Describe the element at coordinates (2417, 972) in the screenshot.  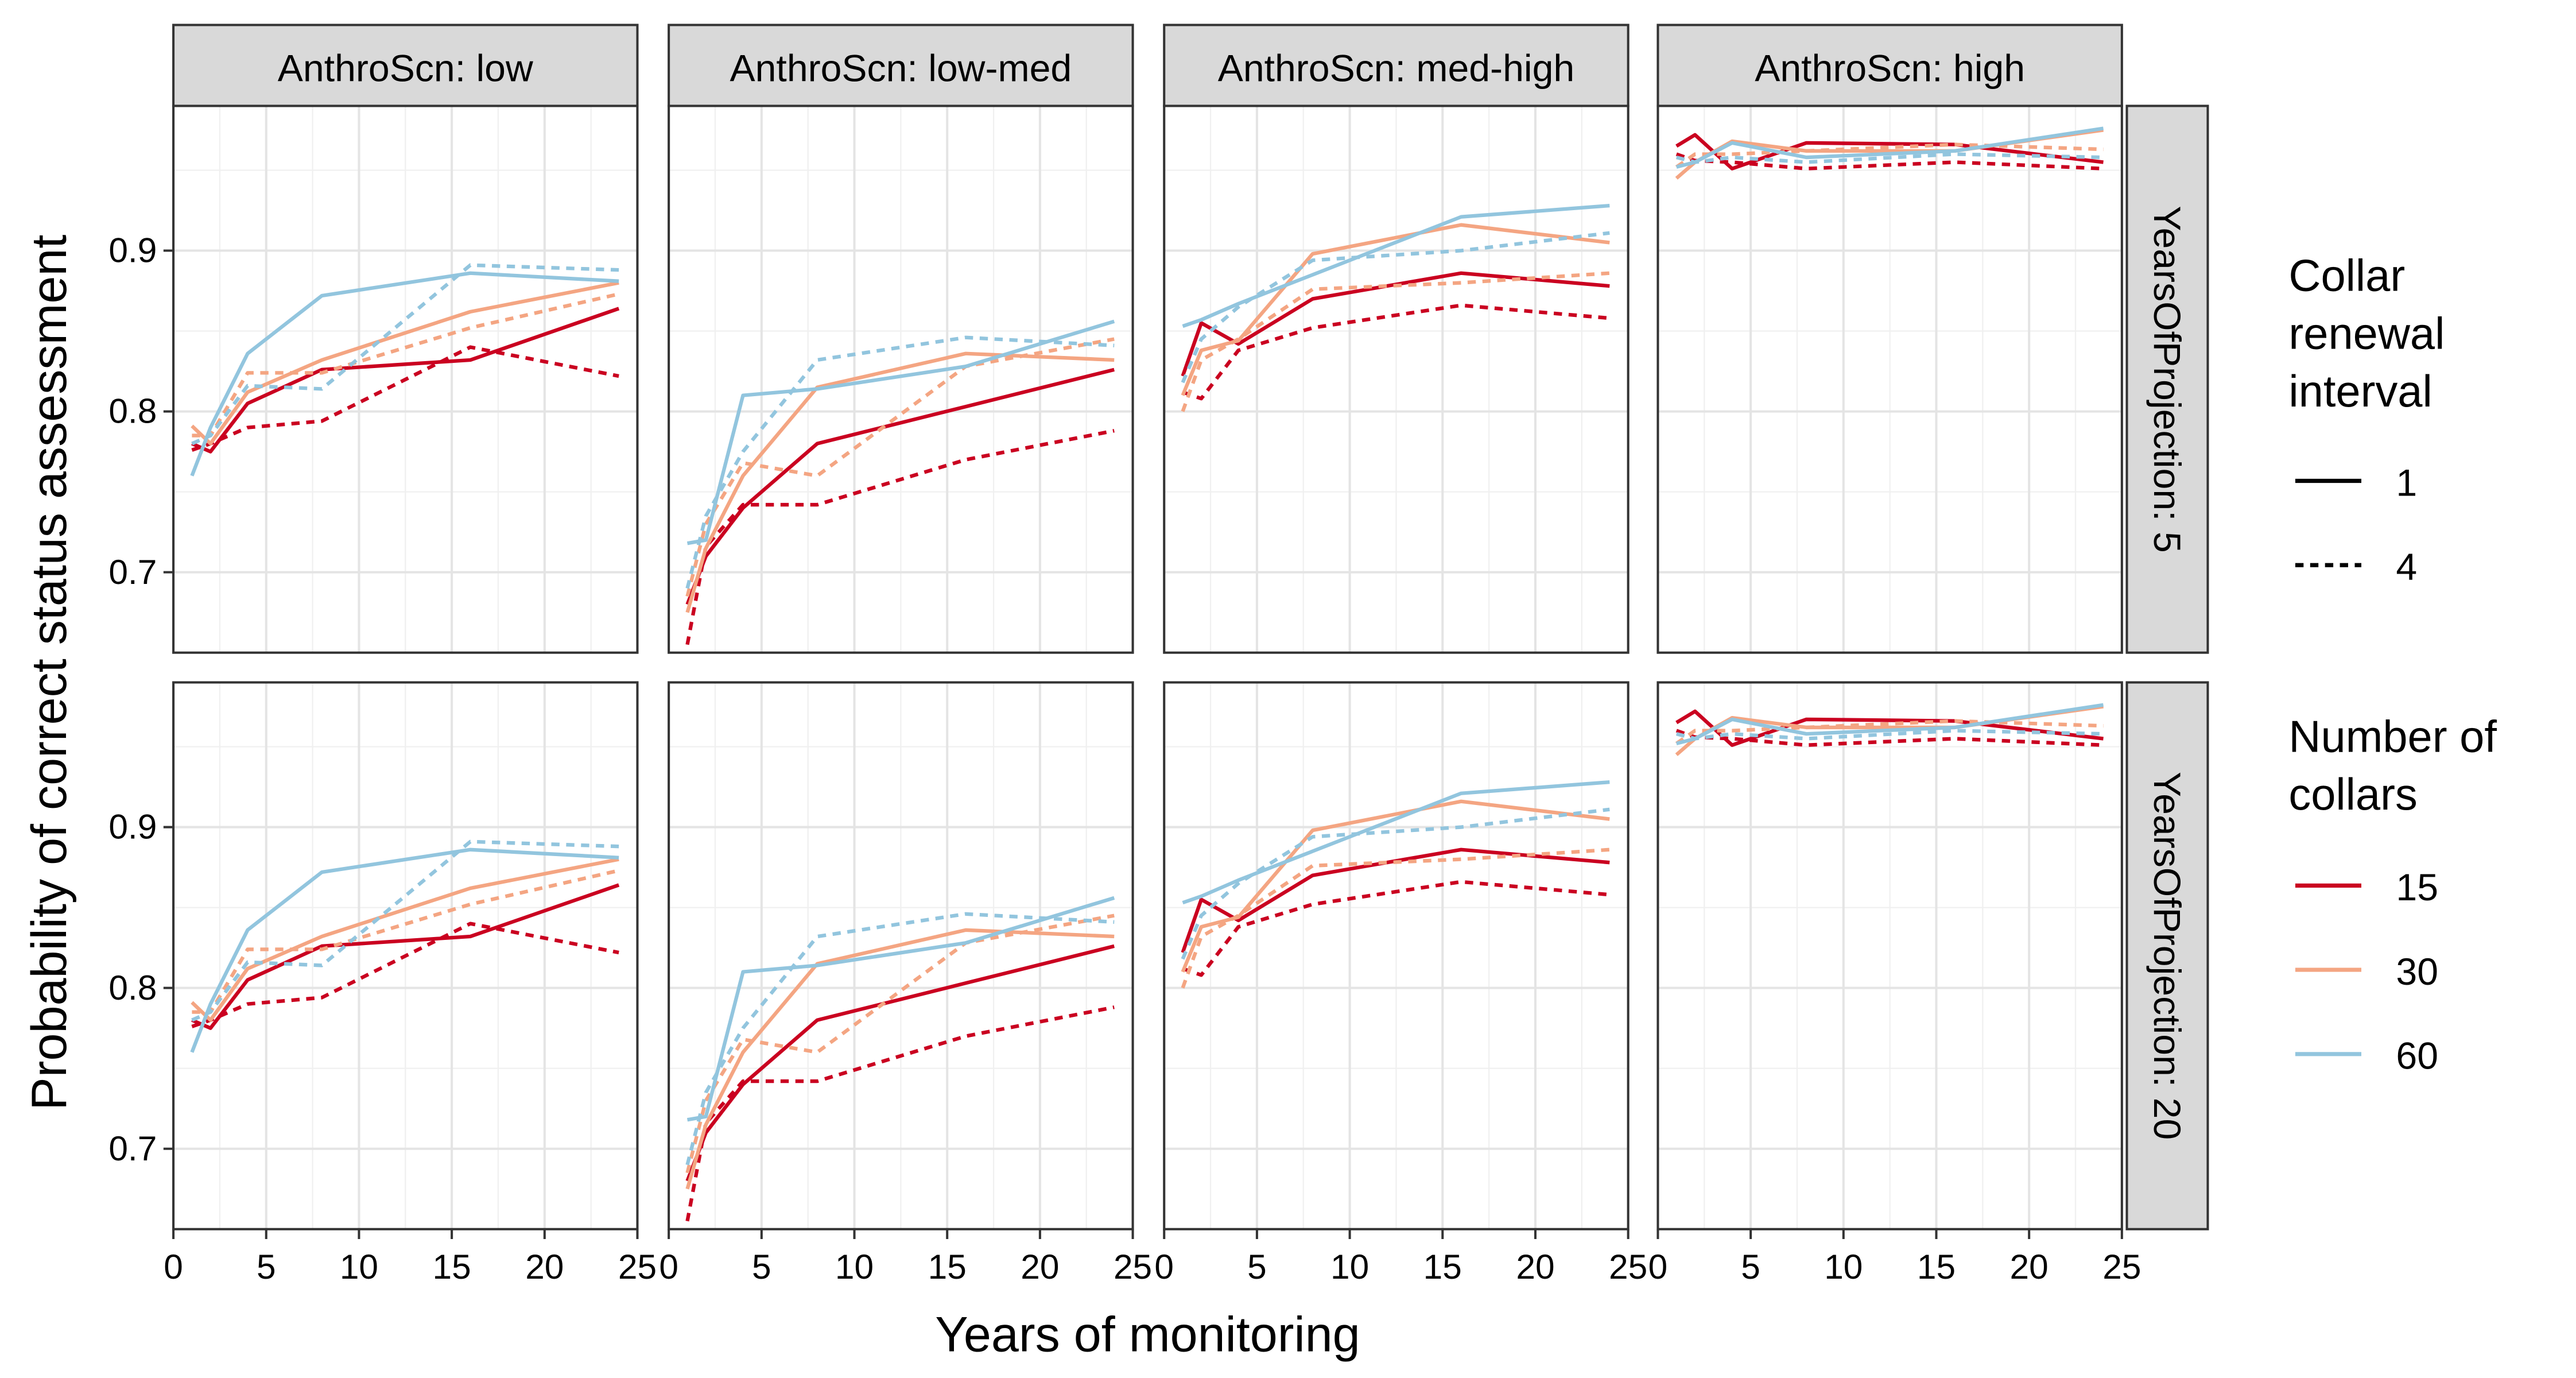
I see `legend-label-30: 30` at that location.